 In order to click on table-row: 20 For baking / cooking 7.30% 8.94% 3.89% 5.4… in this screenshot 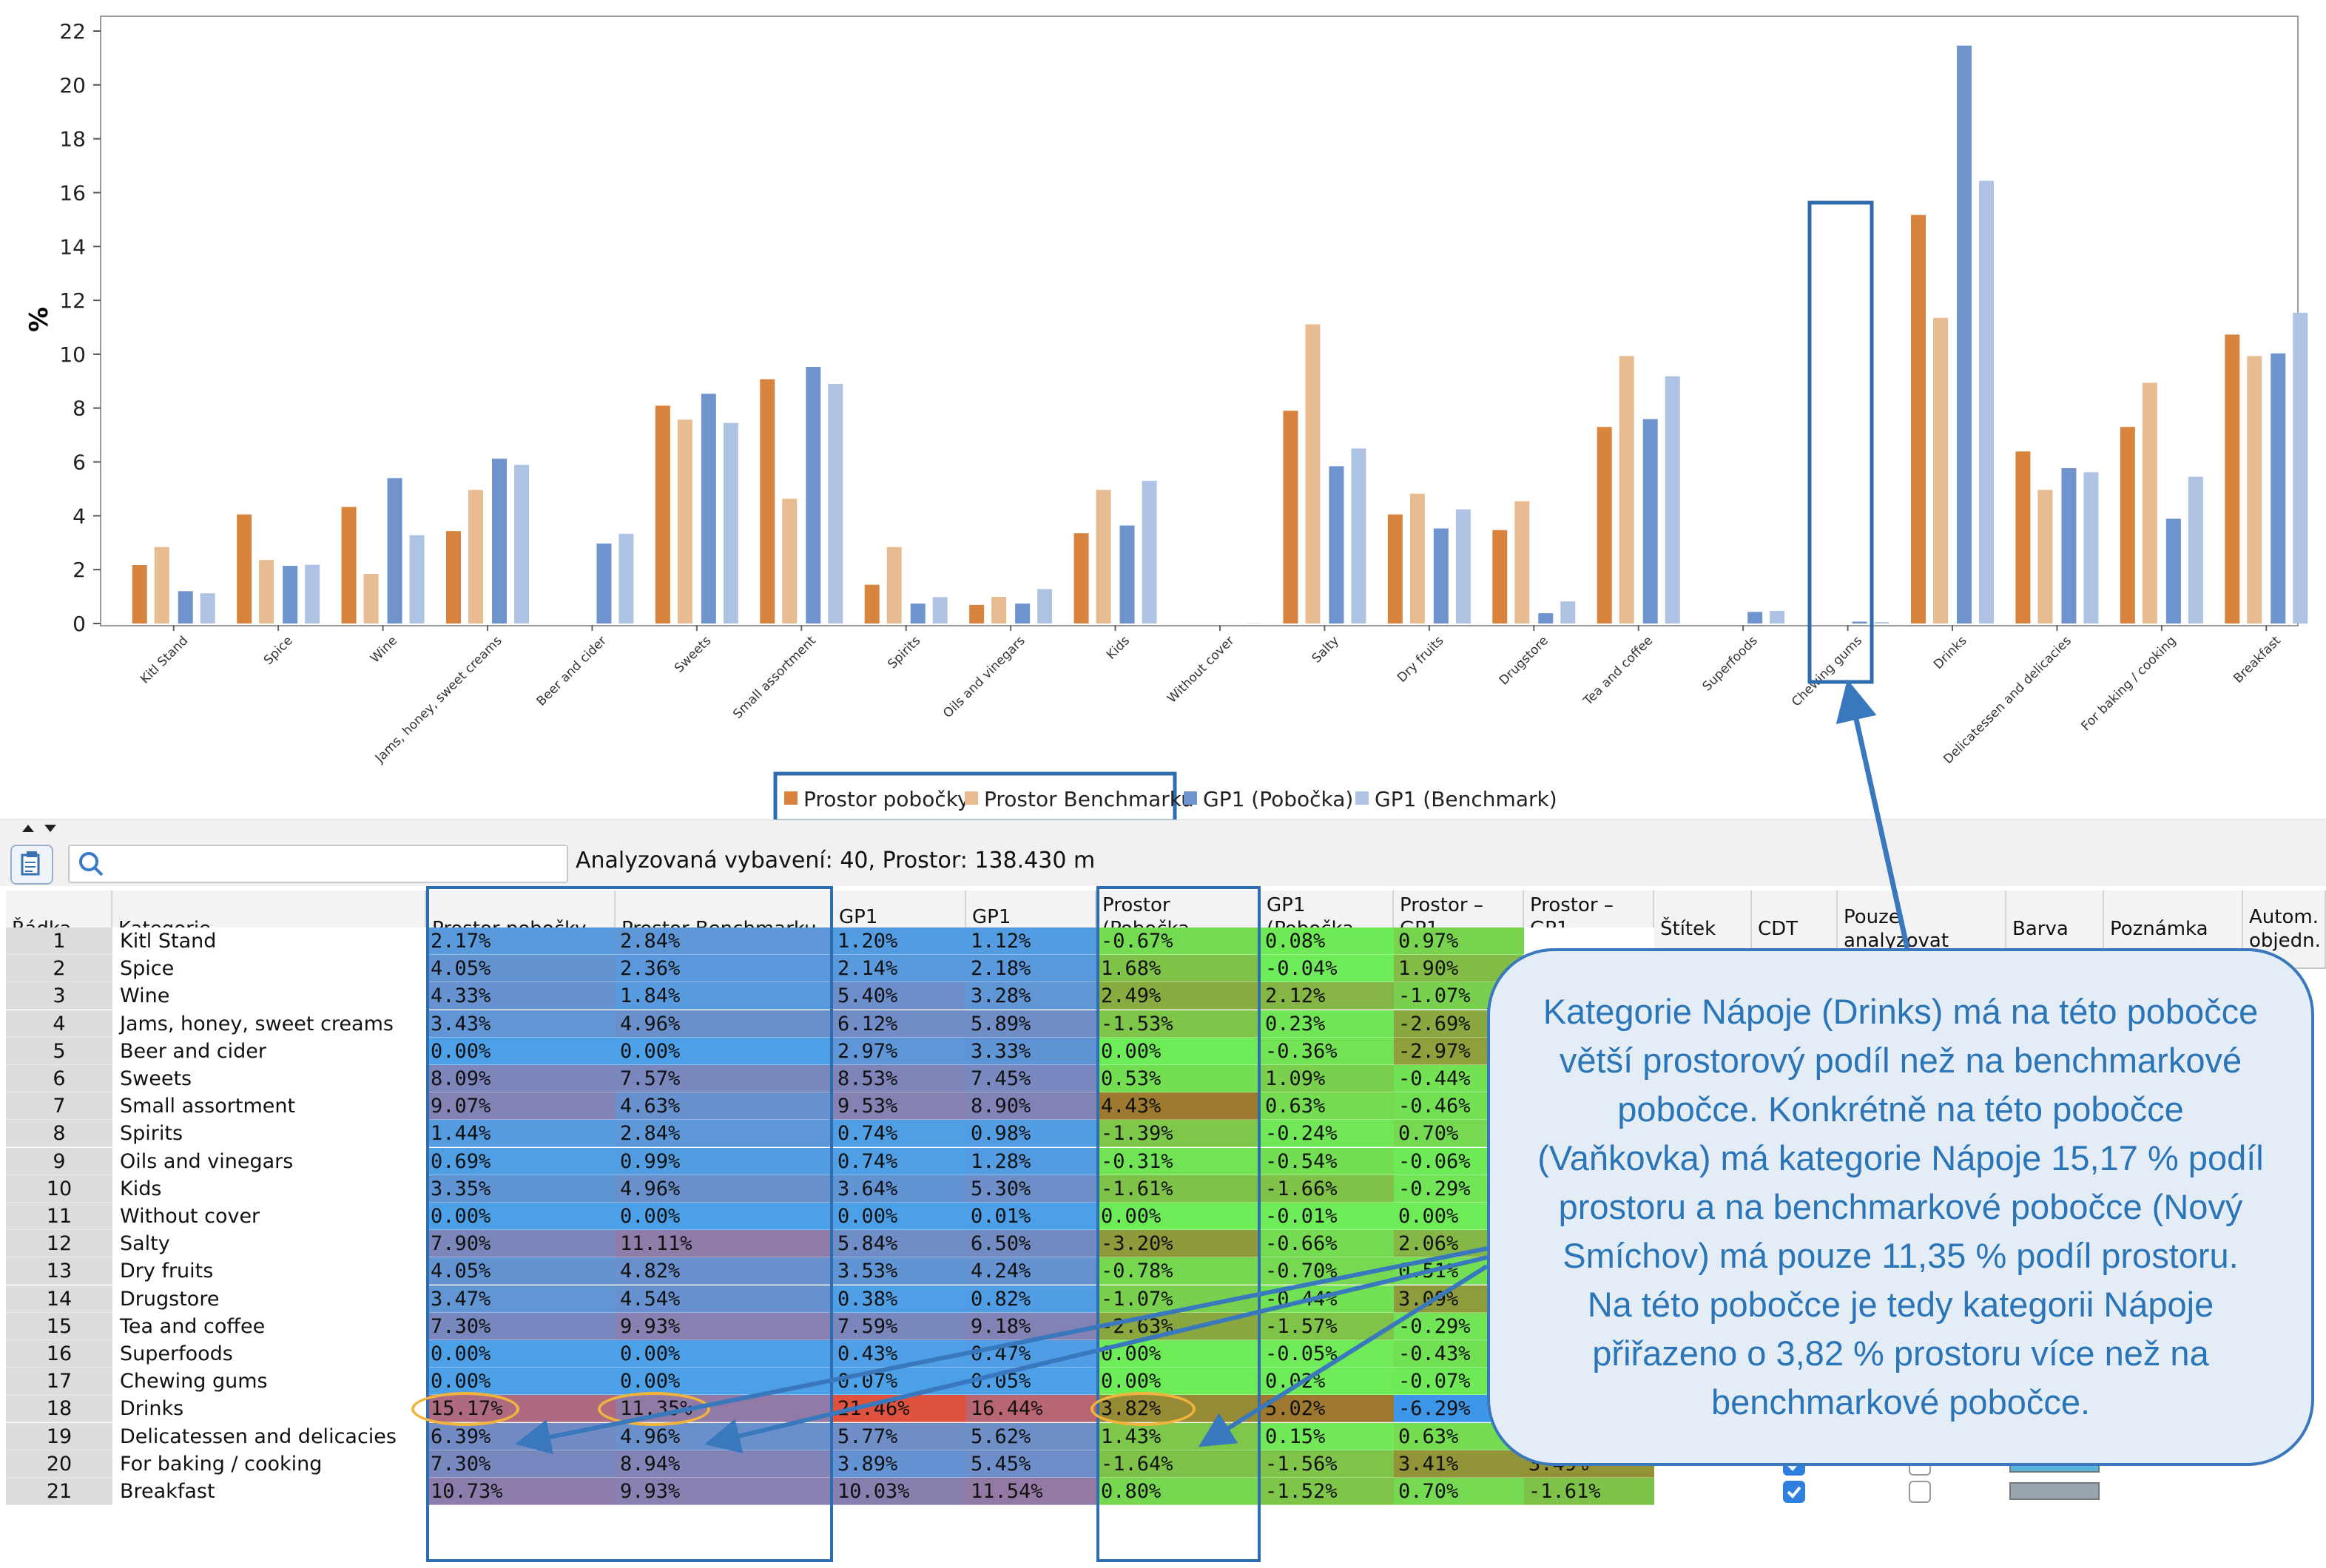, I will do `click(1163, 1464)`.